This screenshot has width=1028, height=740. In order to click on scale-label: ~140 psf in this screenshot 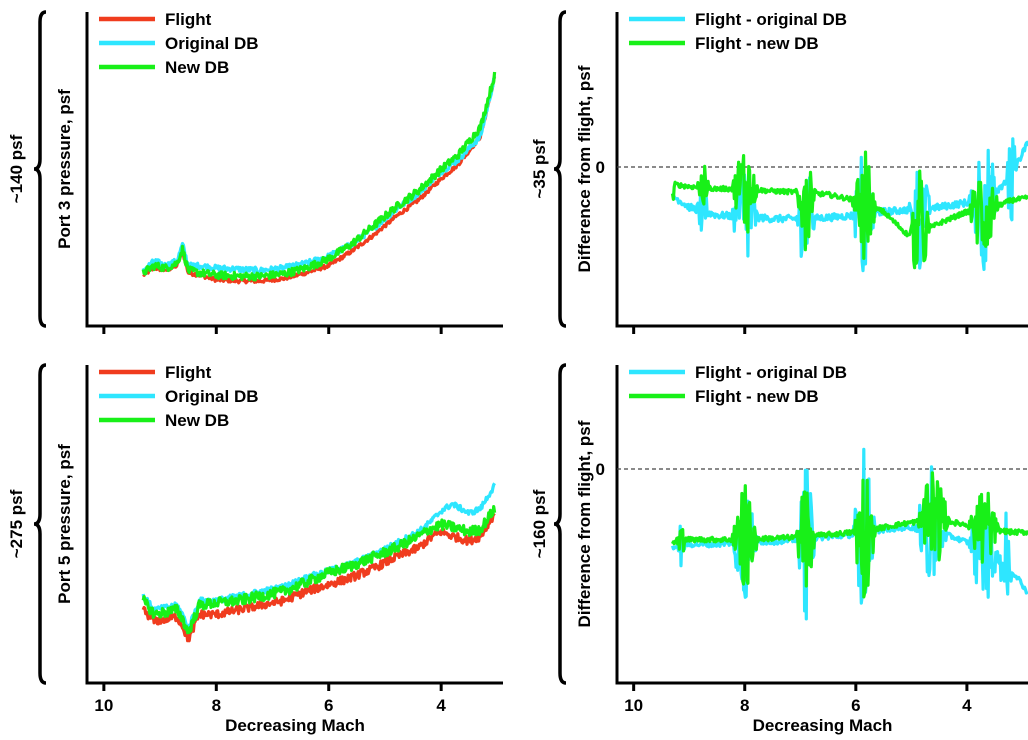, I will do `click(16, 168)`.